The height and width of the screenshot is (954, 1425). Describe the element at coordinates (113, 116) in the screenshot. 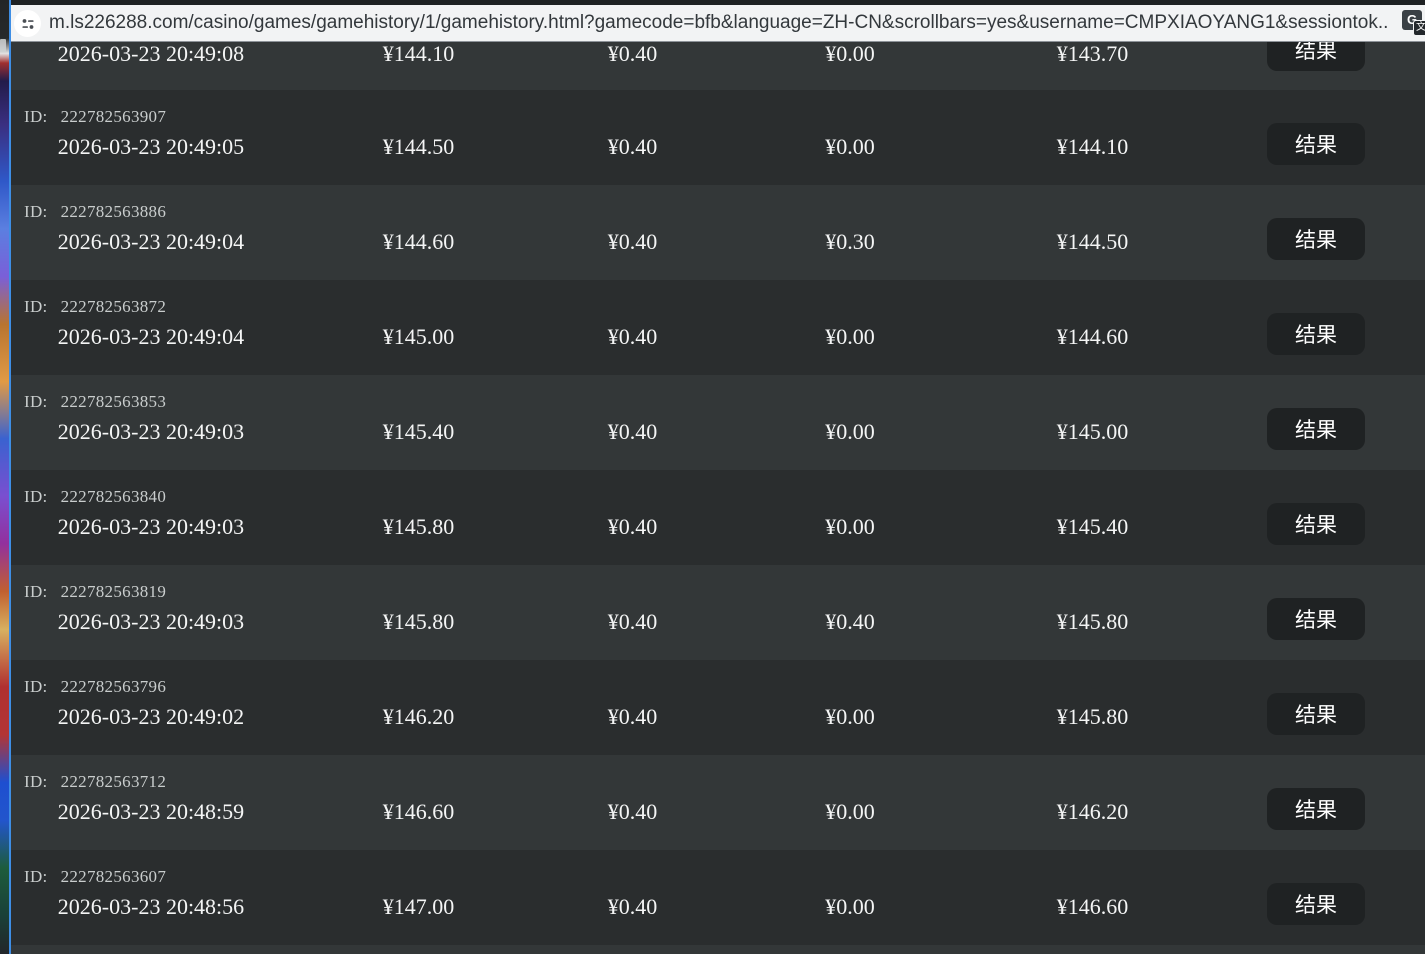

I see `row-id-value: 222782563907` at that location.